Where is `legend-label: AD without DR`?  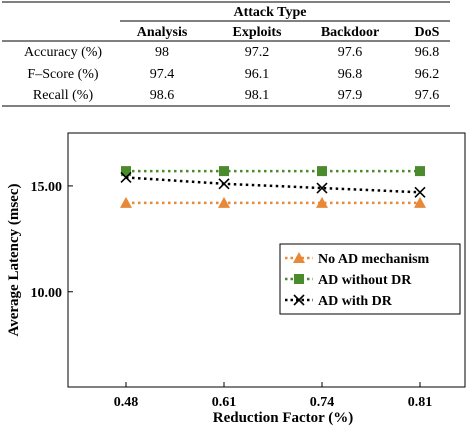
legend-label: AD without DR is located at coordinates (365, 280).